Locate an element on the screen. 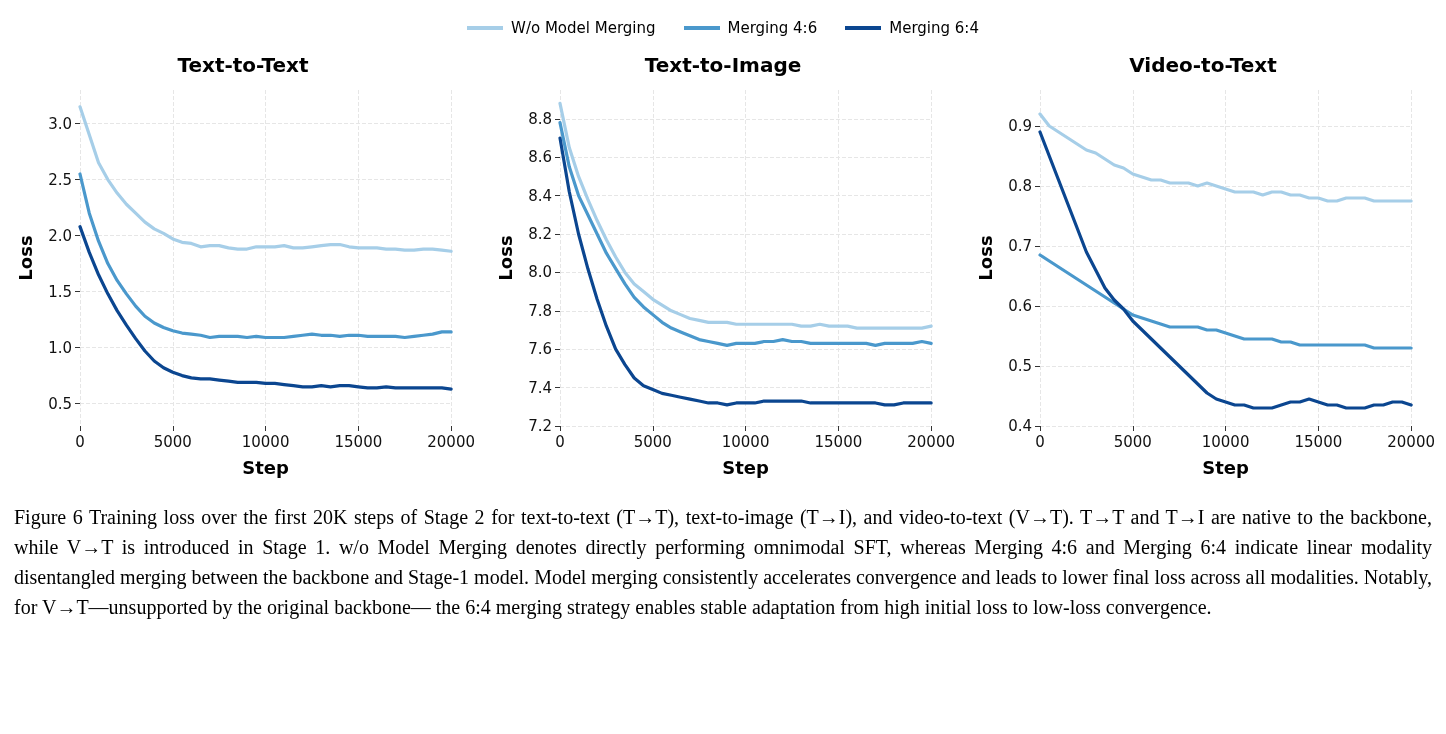 This screenshot has height=734, width=1446. y-tick-label: 0.6 is located at coordinates (1020, 306).